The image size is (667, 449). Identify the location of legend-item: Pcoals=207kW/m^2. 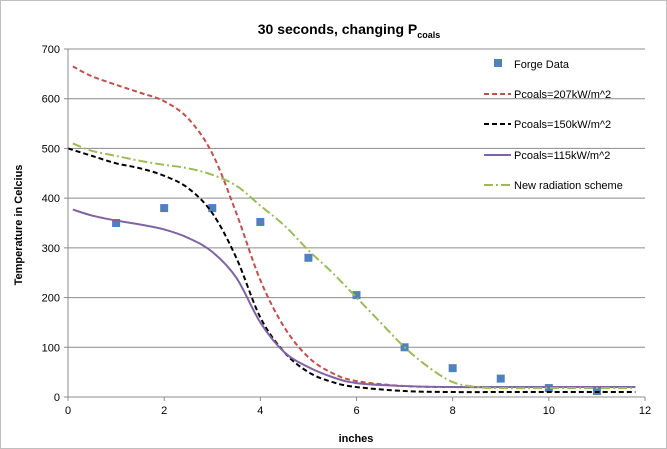
(547, 95).